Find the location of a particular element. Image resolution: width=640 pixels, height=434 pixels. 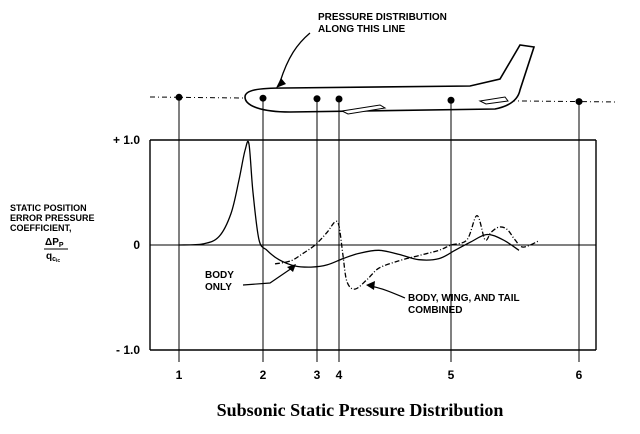

aircraft-stabilizer is located at coordinates (493, 100).